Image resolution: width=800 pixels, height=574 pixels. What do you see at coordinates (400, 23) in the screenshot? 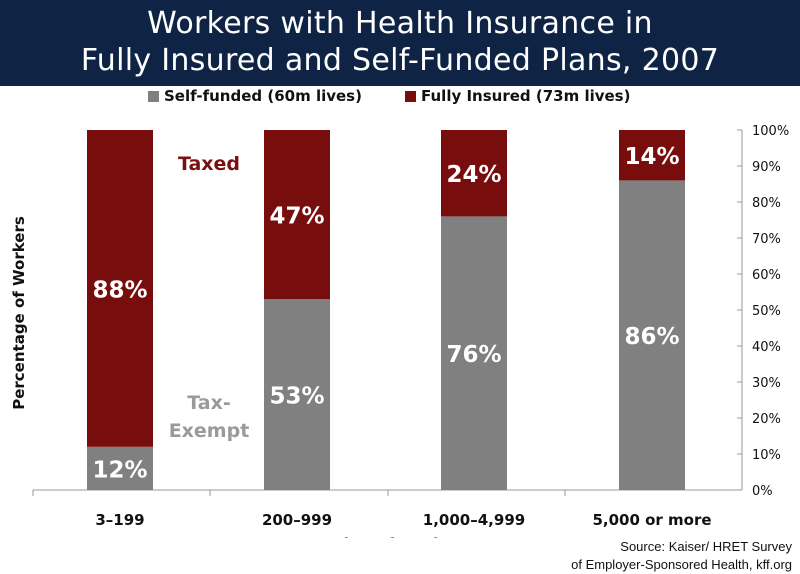
I see `chart-title-line-1: Workers with Health Insurance in` at bounding box center [400, 23].